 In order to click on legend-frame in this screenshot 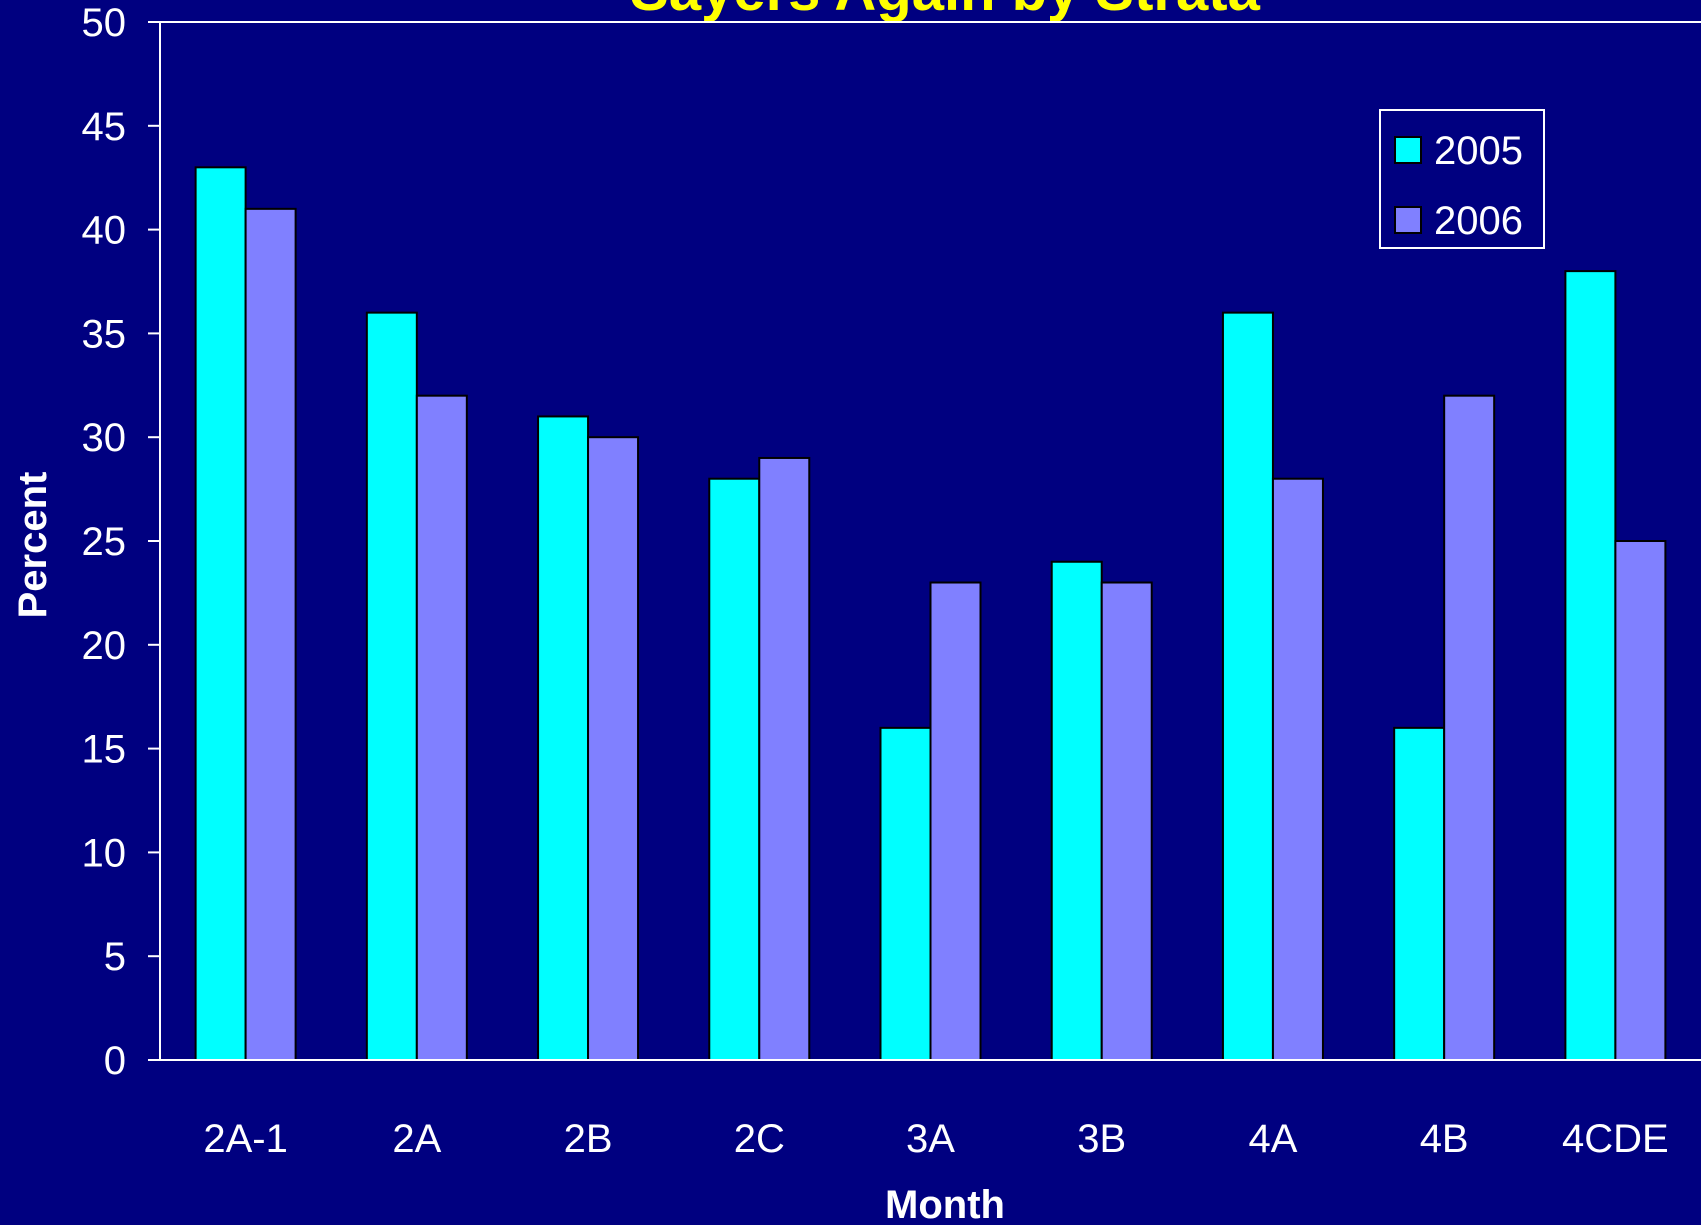, I will do `click(1462, 179)`.